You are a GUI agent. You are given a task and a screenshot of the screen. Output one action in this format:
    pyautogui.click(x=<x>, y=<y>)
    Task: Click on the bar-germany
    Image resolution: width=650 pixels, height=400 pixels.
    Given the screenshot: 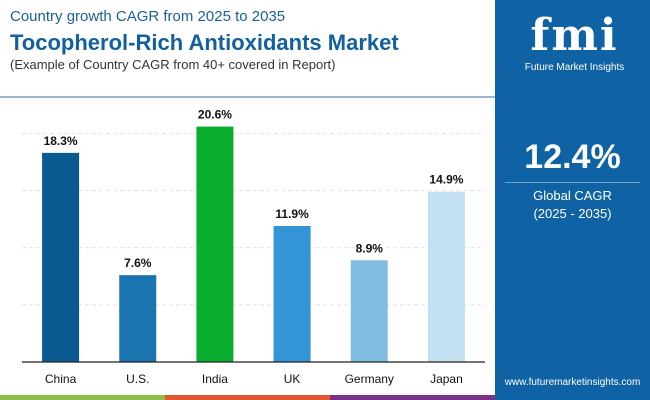 What is the action you would take?
    pyautogui.click(x=369, y=311)
    